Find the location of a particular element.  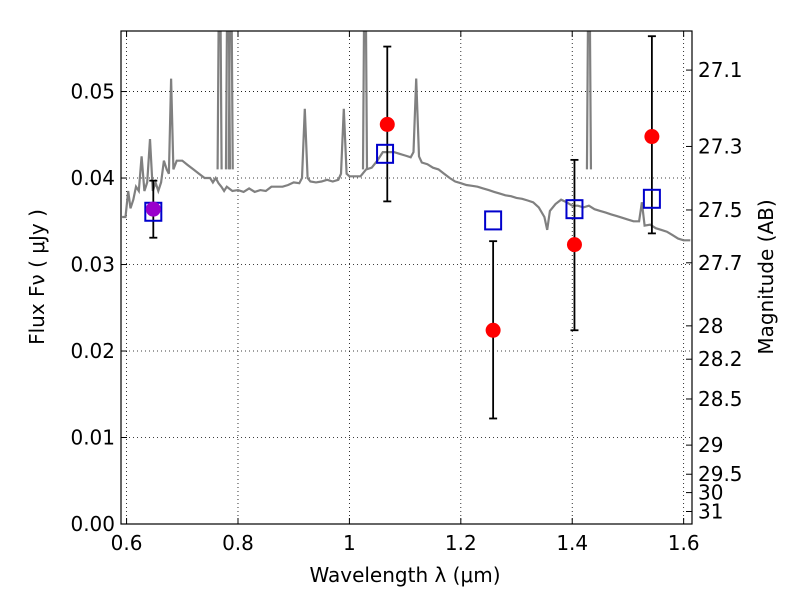

mag-tick-label: 31 is located at coordinates (710, 511).